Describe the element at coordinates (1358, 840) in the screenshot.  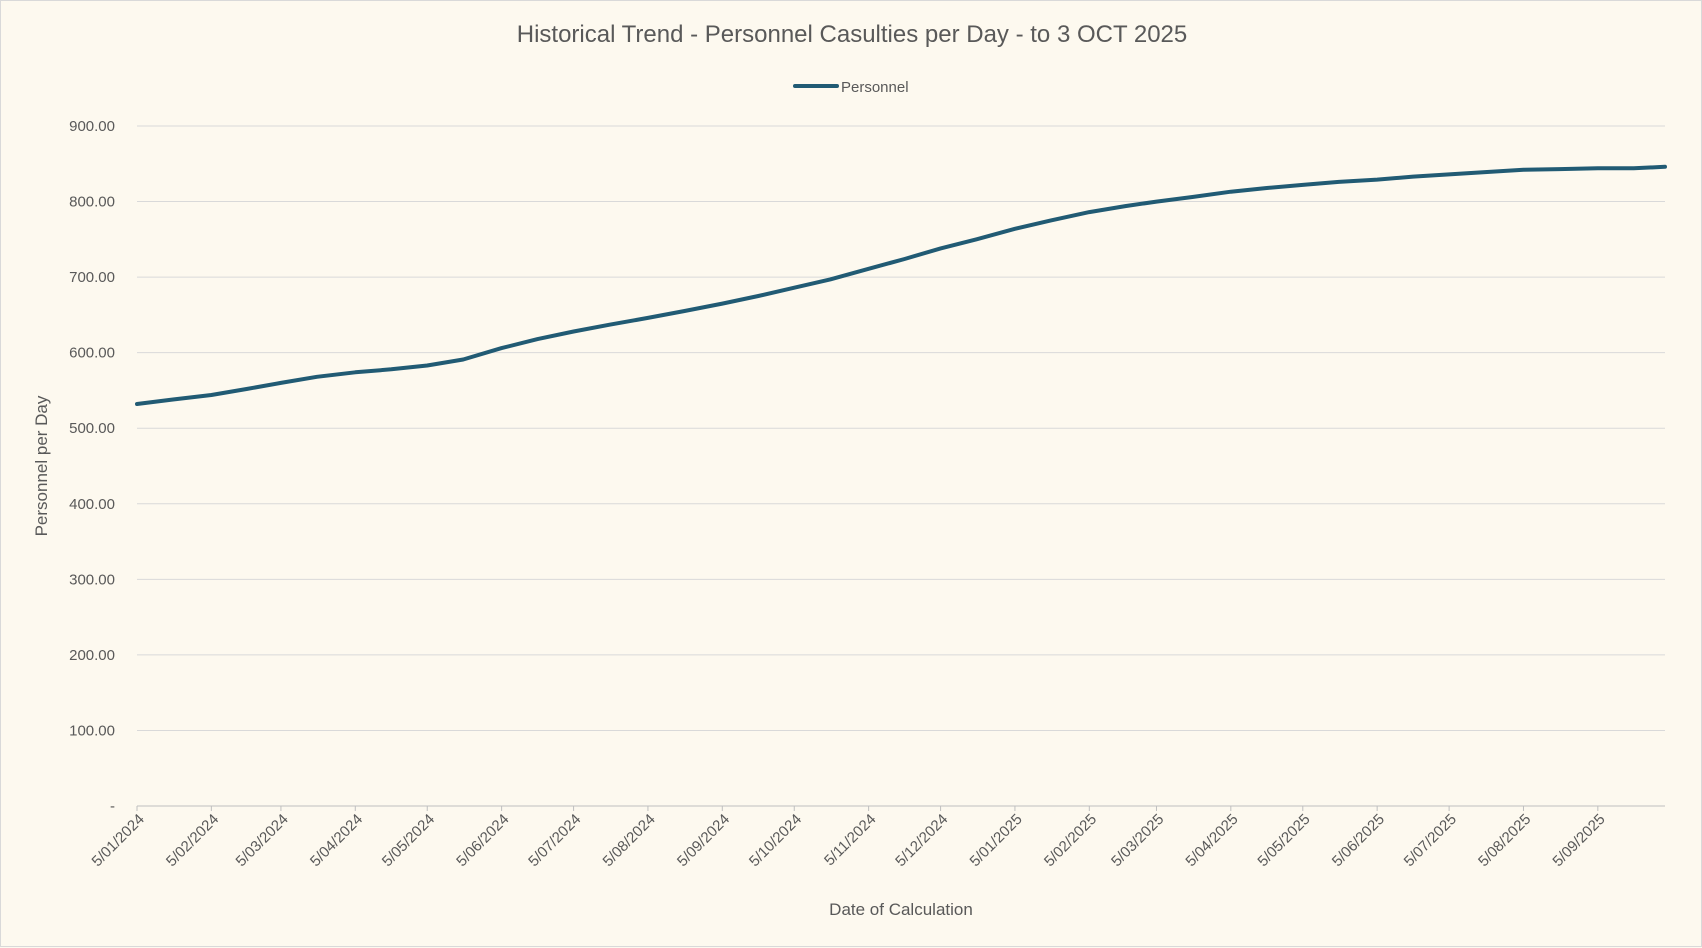
I see `x-tick-label: 5/06/2025` at that location.